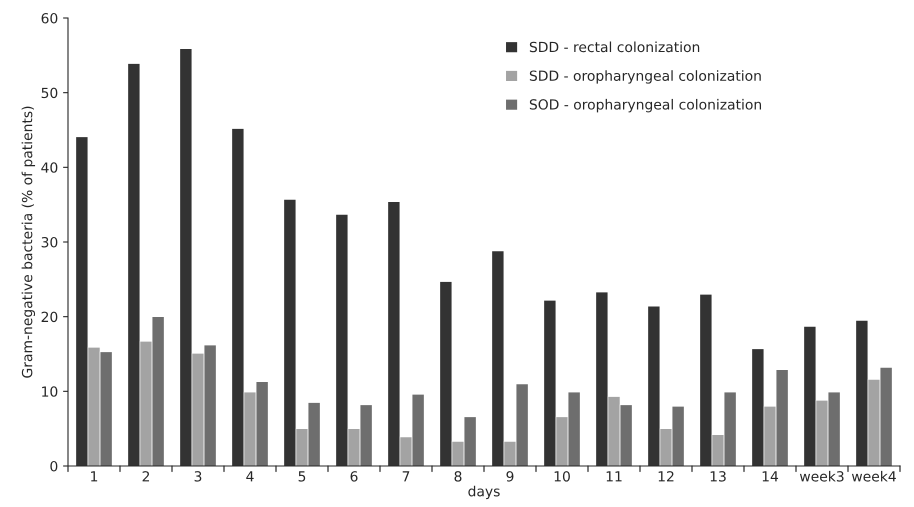 This screenshot has width=914, height=507. I want to click on y-tick-label: 50, so click(50, 93).